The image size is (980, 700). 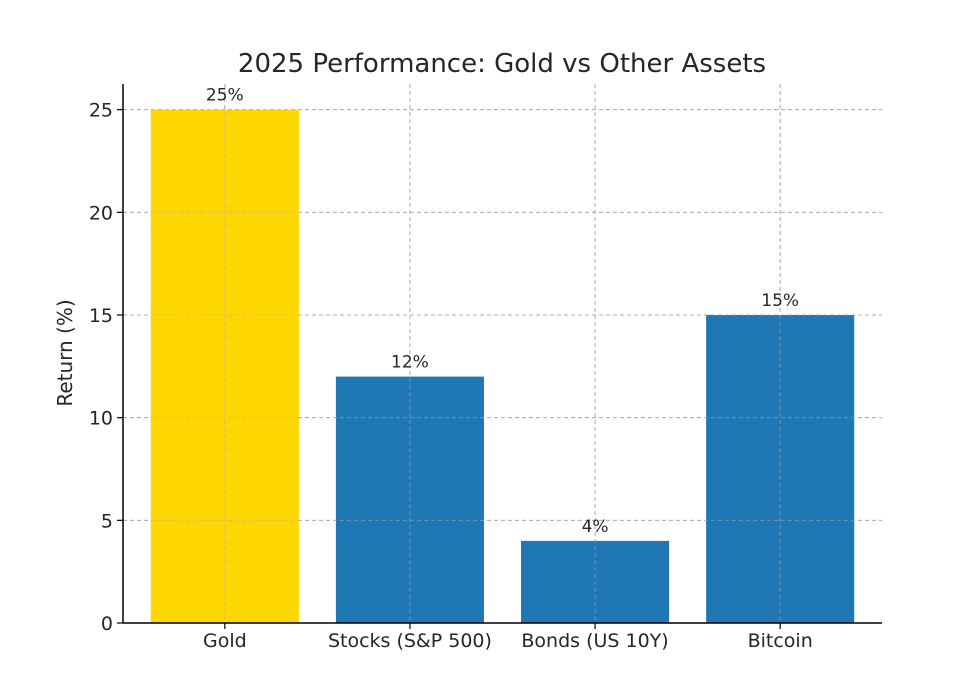 I want to click on y-axis-label: Return (%), so click(x=65, y=352).